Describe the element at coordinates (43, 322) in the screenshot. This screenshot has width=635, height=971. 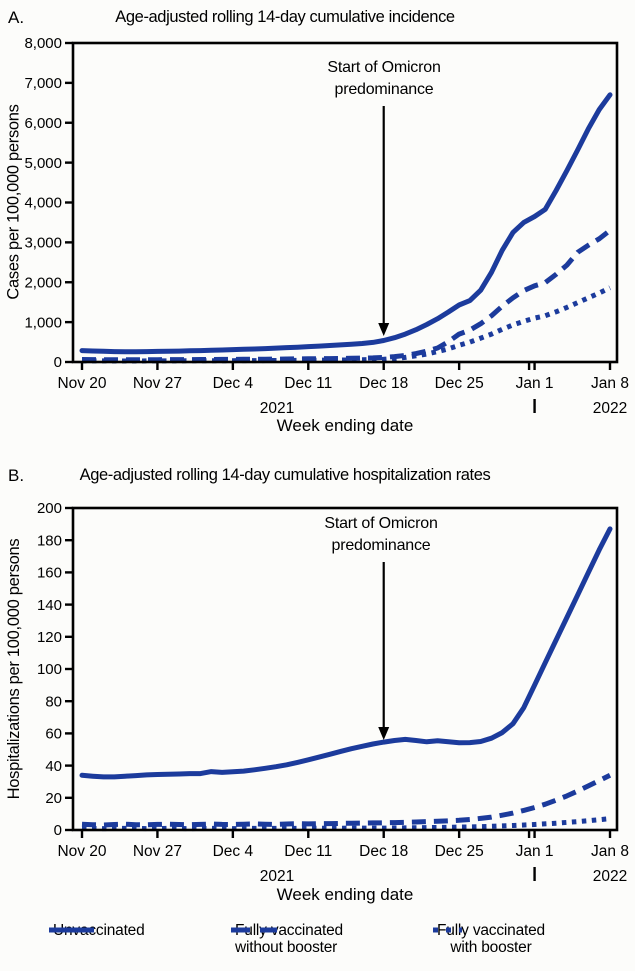
I see `y-tick-label: 1,000` at that location.